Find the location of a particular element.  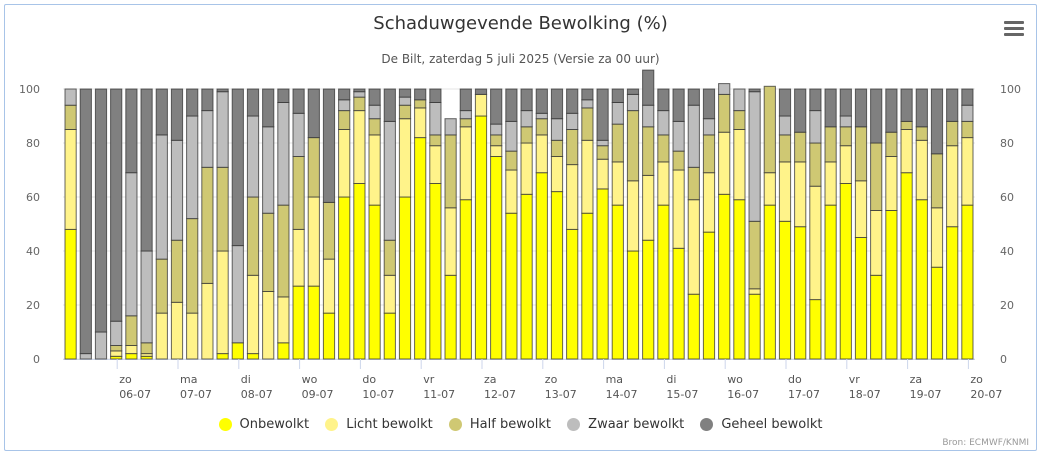

x-tick-label-day: do is located at coordinates (369, 379).